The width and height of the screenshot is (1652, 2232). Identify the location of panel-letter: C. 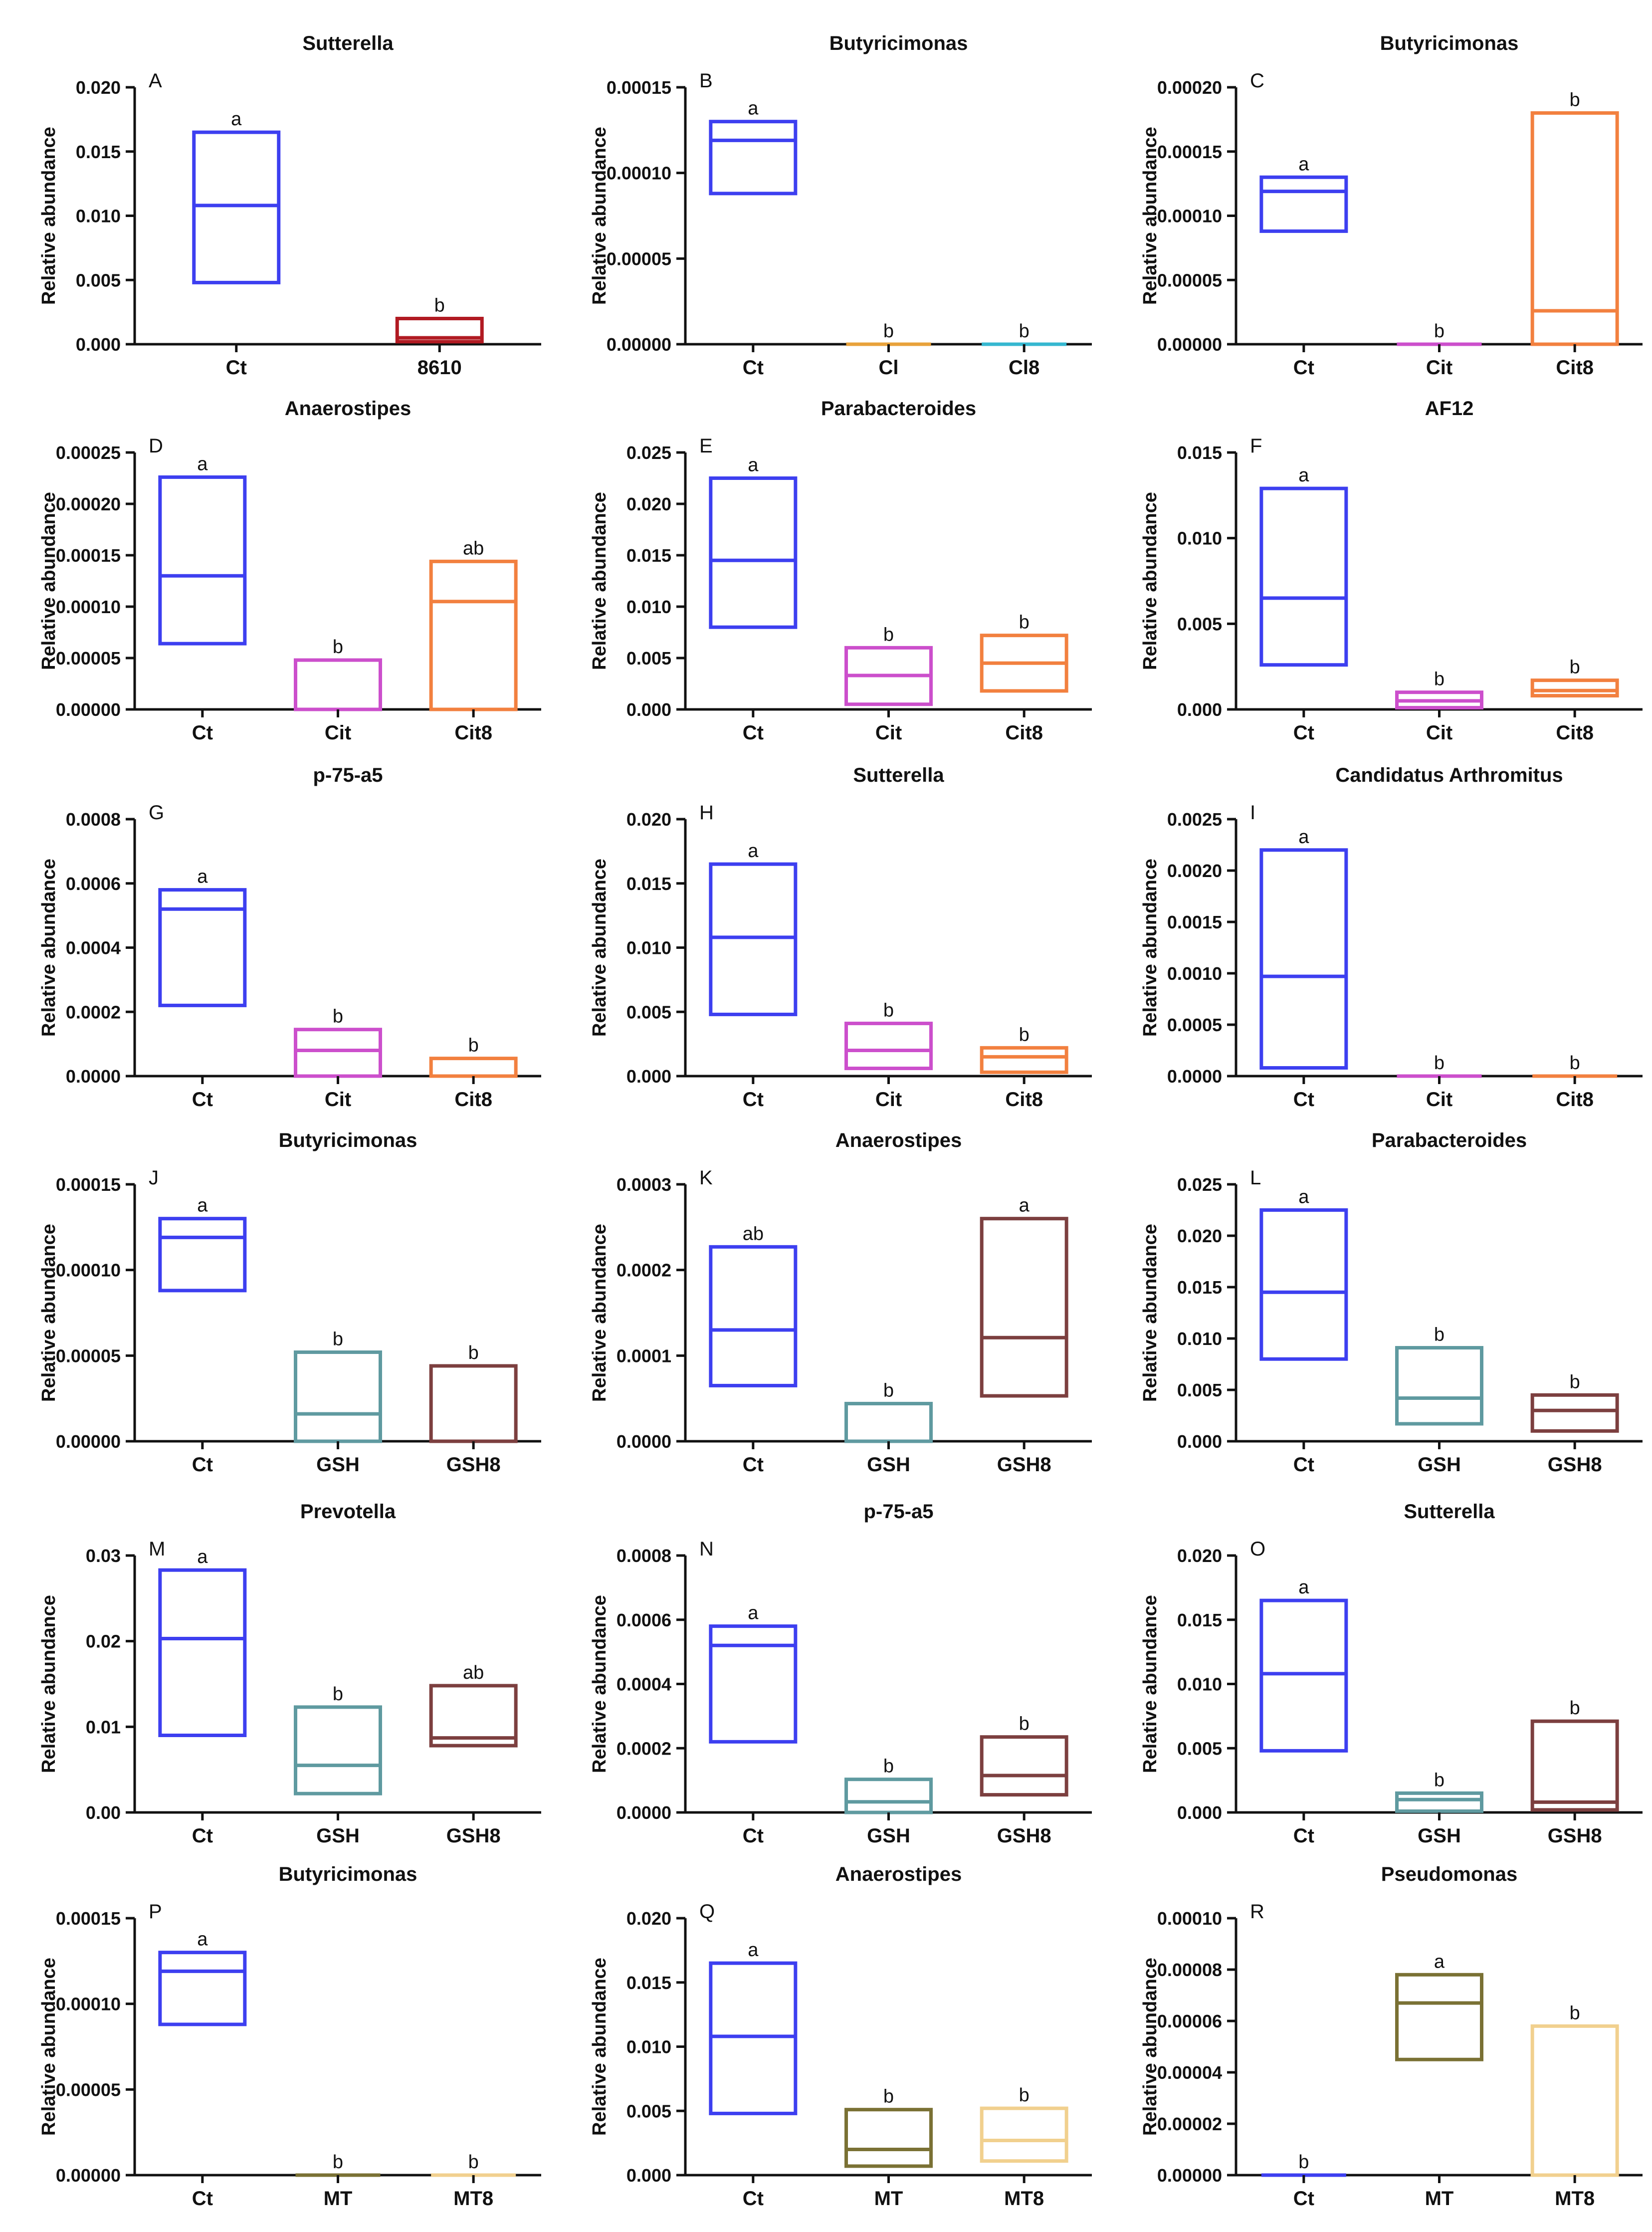
(1257, 81).